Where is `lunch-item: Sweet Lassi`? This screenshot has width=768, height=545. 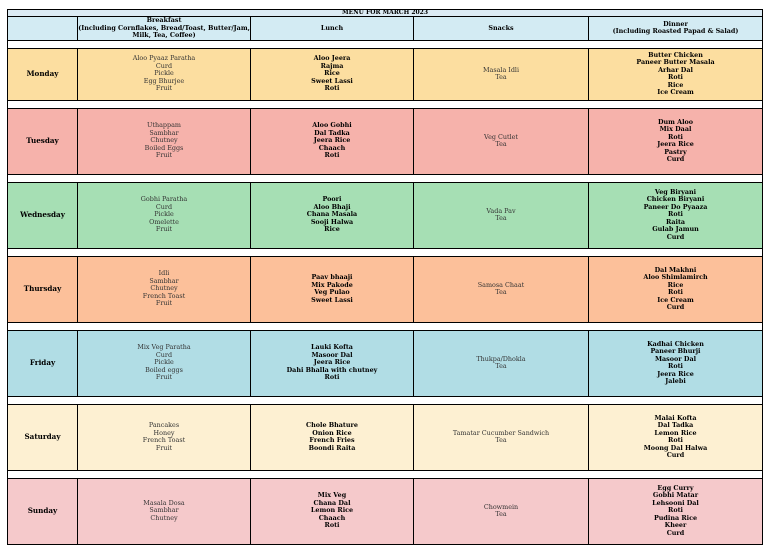
lunch-item: Sweet Lassi is located at coordinates (332, 299).